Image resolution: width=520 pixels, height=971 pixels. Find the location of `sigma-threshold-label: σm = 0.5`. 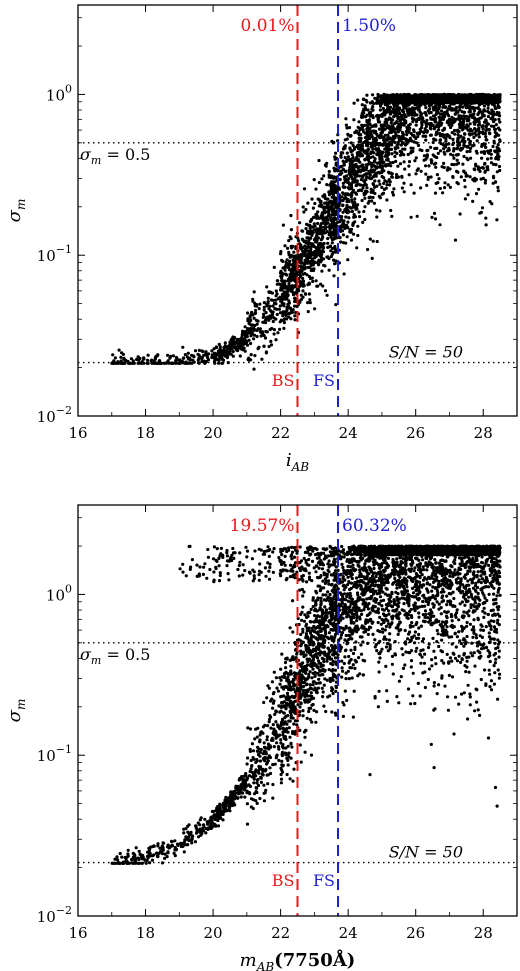

sigma-threshold-label: σm = 0.5 is located at coordinates (115, 156).